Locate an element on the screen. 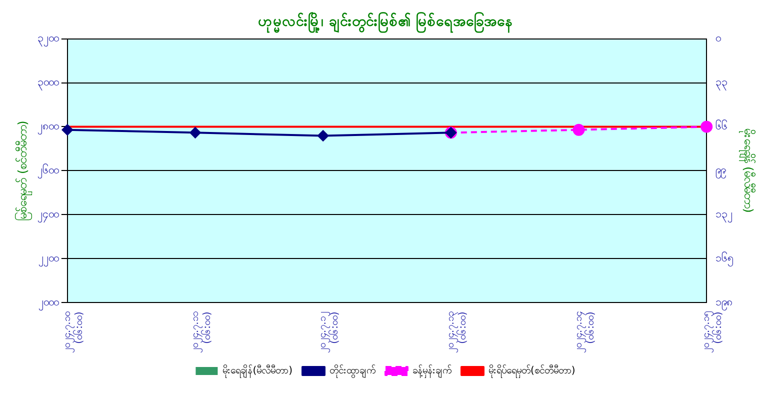  x-tick-label: ၂၀၂၄.၇.၁၄ (၀၆:၀၀) is located at coordinates (584, 332).